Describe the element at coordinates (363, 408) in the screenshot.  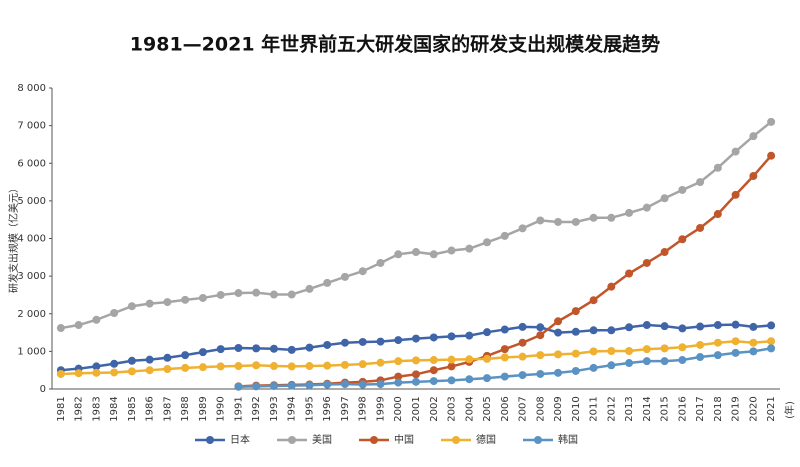
I see `x-tick-label: 1998` at that location.